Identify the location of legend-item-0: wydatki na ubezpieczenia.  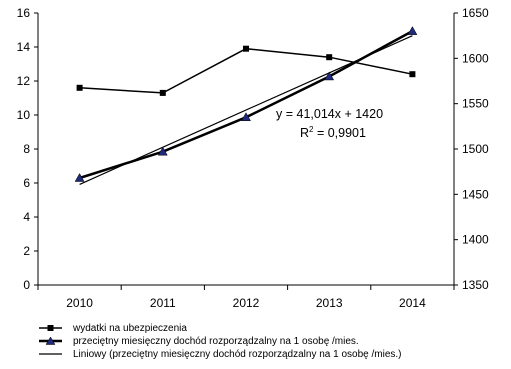
(113, 328).